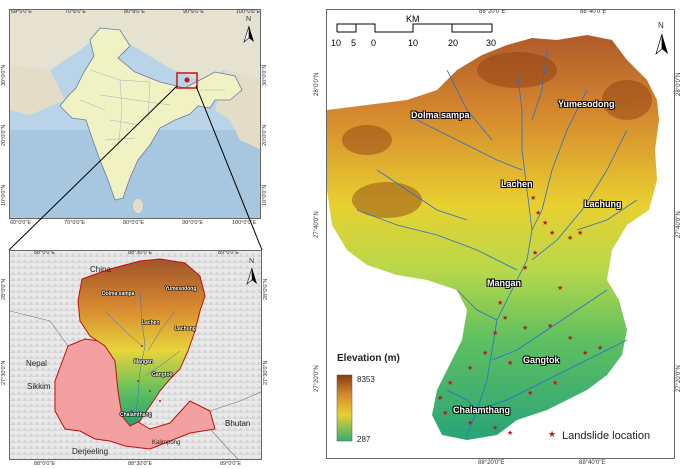  What do you see at coordinates (440, 115) in the screenshot?
I see `place-dolma-sampa: Dolma sampa` at bounding box center [440, 115].